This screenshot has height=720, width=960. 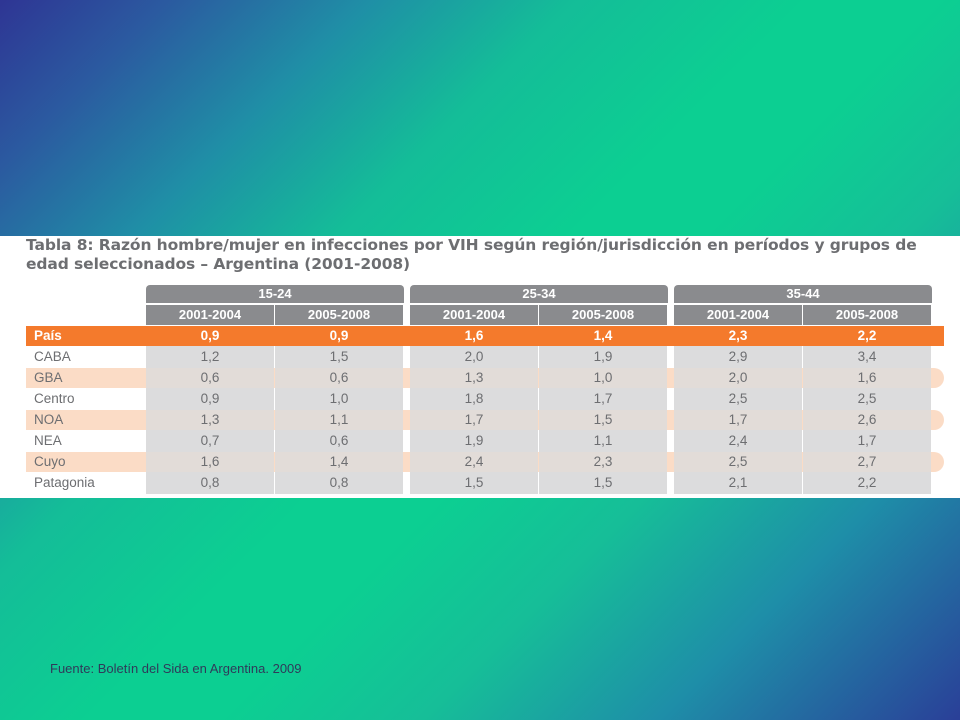 I want to click on age-group-header: 15-24, so click(x=275, y=294).